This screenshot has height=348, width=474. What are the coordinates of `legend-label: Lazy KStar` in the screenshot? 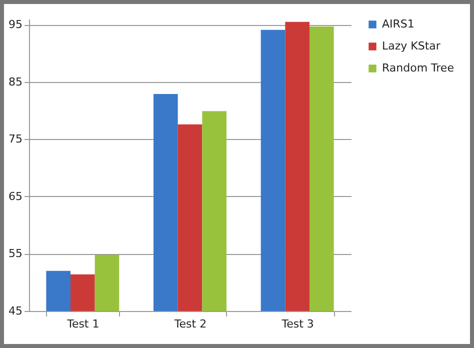 It's located at (411, 46).